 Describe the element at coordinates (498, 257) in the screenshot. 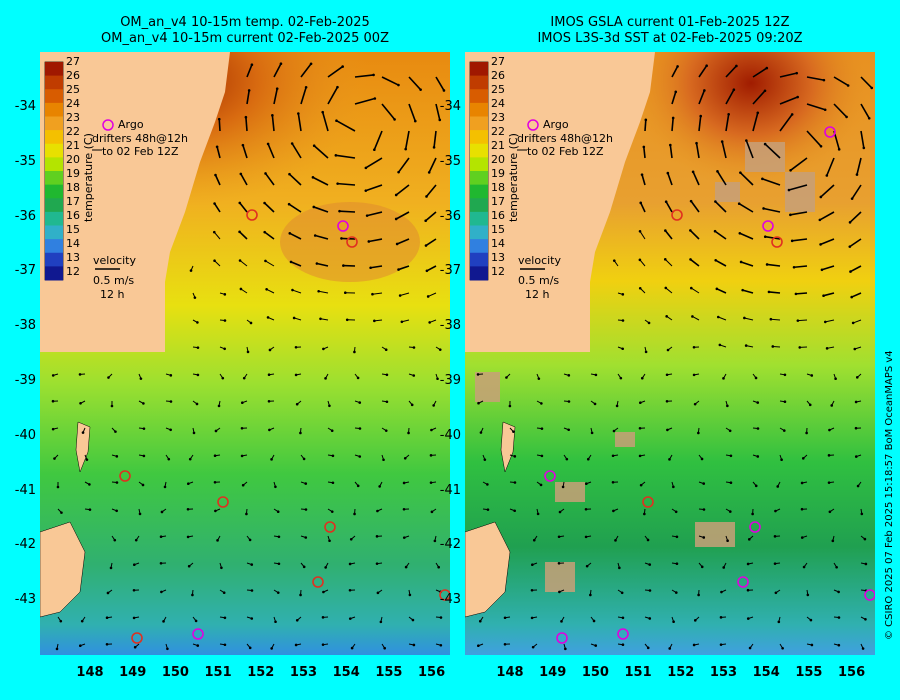

I see `colorbar-tick: 13` at that location.